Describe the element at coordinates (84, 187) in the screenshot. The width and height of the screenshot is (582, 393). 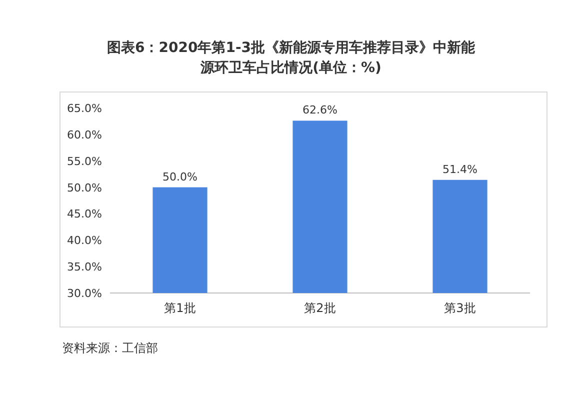
I see `y-tick-label: 50.0%` at that location.